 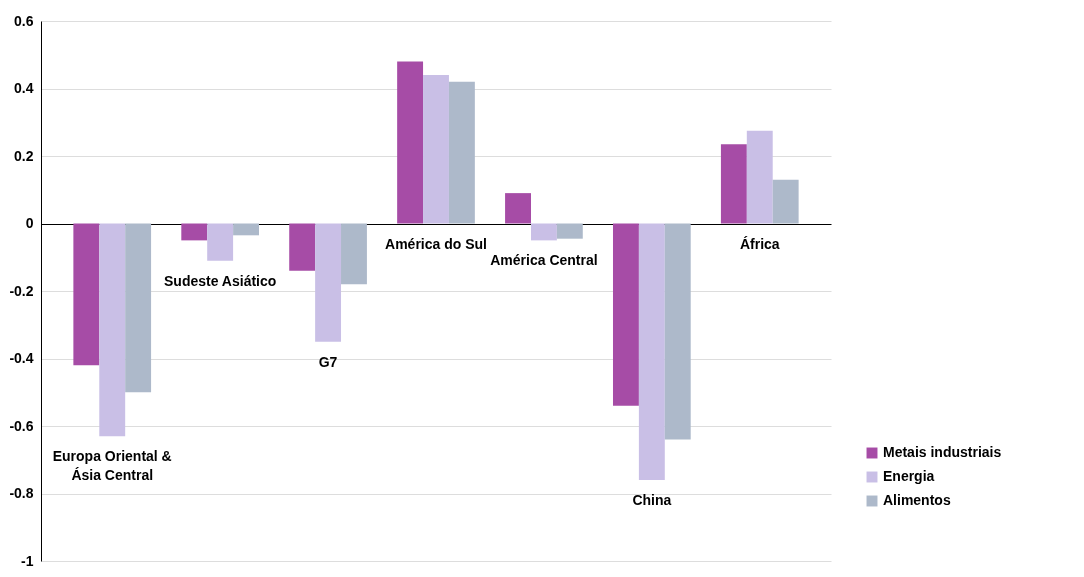 I want to click on y-tick-label: -0.6, so click(x=21, y=425).